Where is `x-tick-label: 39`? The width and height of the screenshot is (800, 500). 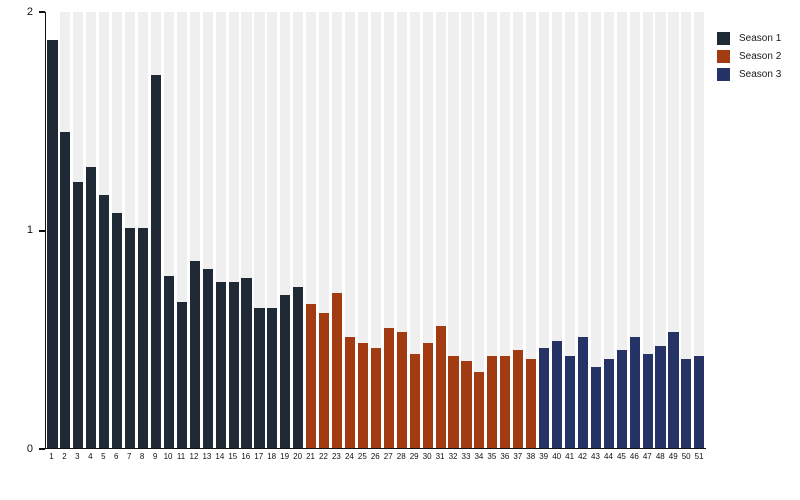
x-tick-label: 39 is located at coordinates (544, 456).